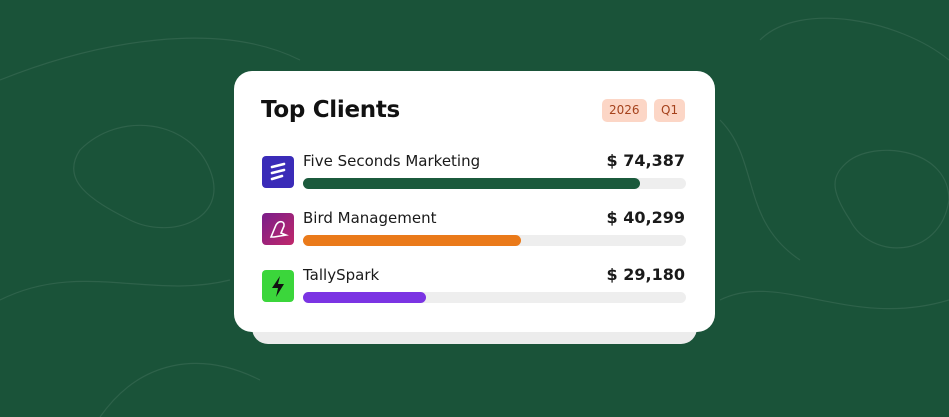 This screenshot has height=417, width=949. Describe the element at coordinates (645, 160) in the screenshot. I see `client-amount: $ 74,387` at that location.